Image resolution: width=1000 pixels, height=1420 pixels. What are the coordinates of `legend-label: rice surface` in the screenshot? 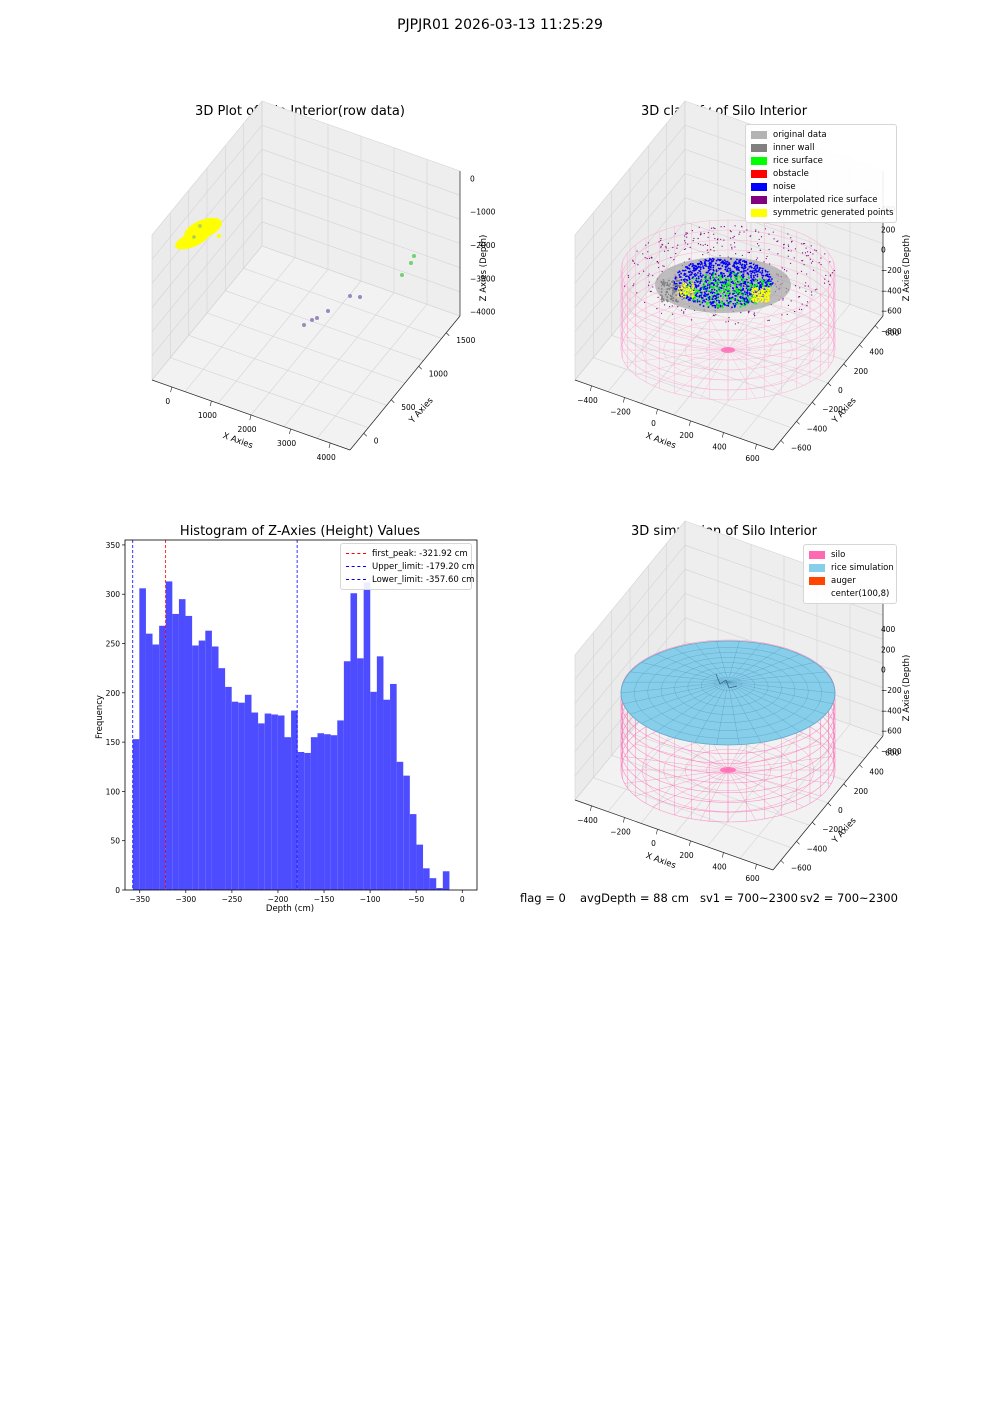 It's located at (798, 161).